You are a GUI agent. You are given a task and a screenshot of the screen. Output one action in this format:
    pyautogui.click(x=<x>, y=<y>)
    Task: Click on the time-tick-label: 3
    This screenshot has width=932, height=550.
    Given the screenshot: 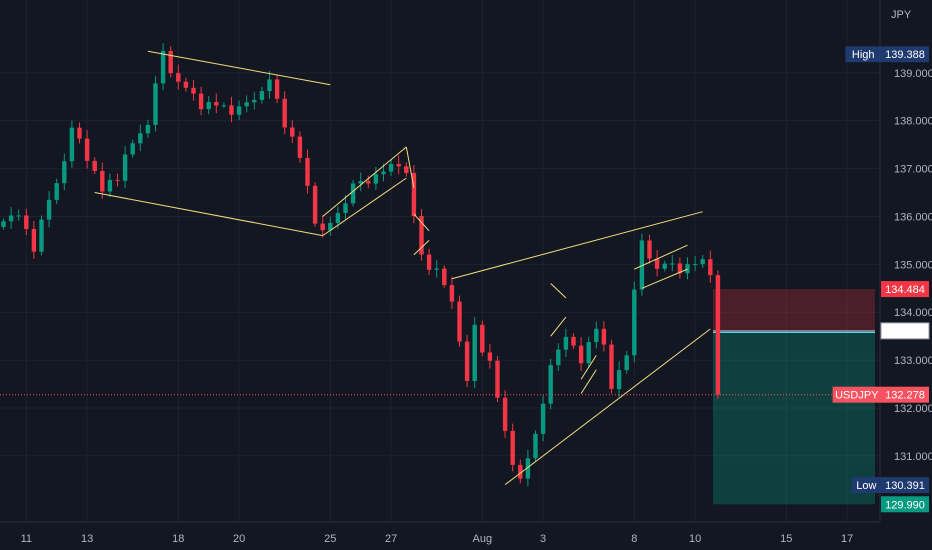 What is the action you would take?
    pyautogui.click(x=543, y=539)
    